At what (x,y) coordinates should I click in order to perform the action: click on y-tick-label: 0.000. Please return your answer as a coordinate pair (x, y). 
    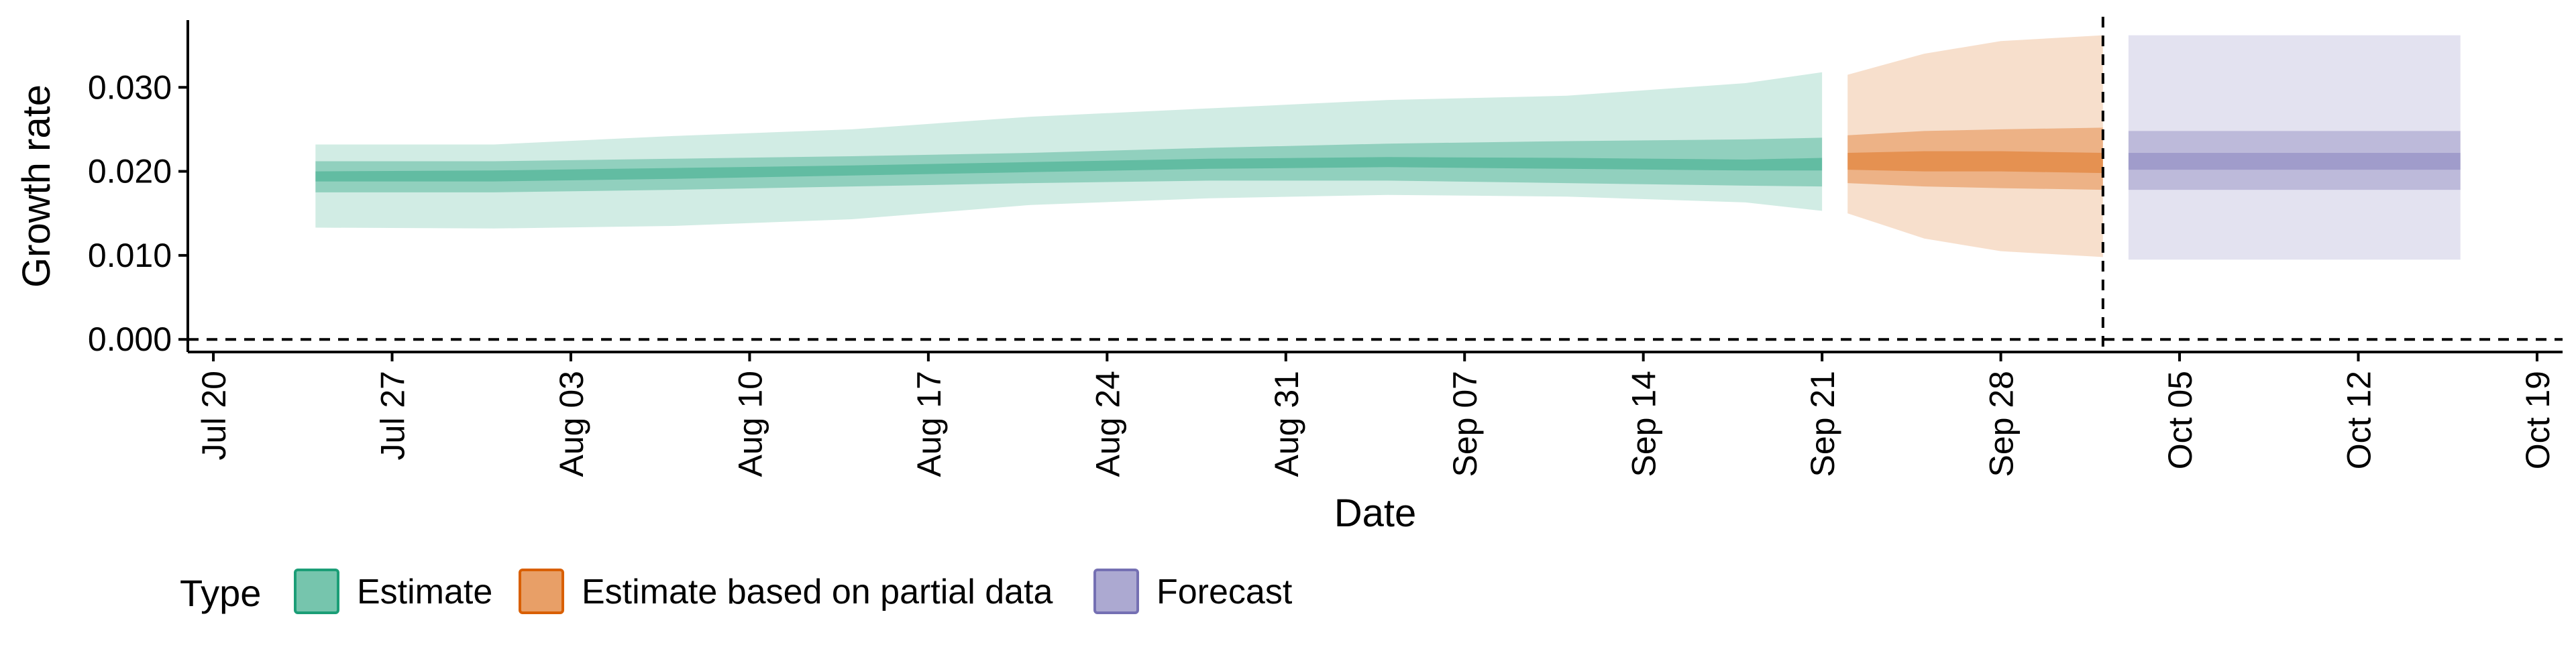
    Looking at the image, I should click on (130, 339).